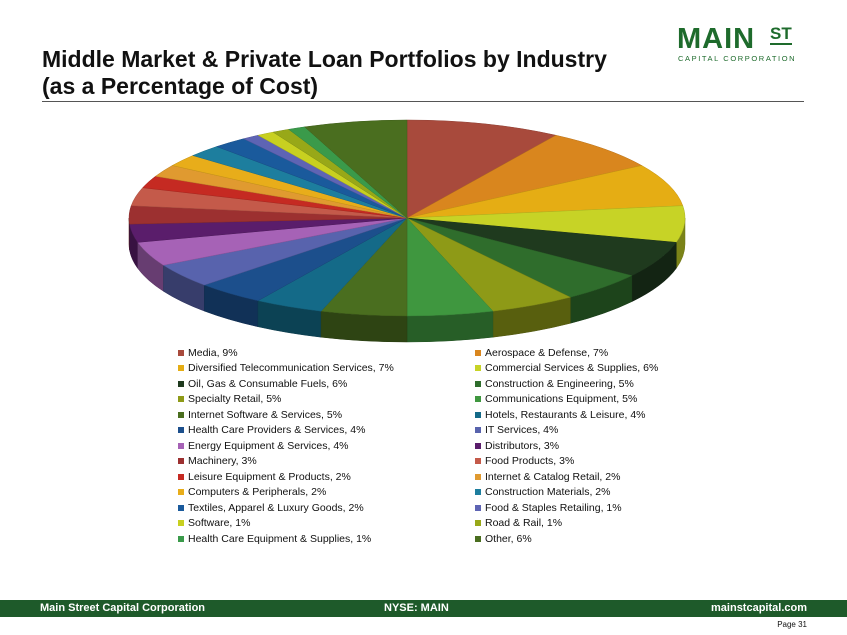 Image resolution: width=847 pixels, height=635 pixels. I want to click on legend-item: Food Products, 3%, so click(586, 462).